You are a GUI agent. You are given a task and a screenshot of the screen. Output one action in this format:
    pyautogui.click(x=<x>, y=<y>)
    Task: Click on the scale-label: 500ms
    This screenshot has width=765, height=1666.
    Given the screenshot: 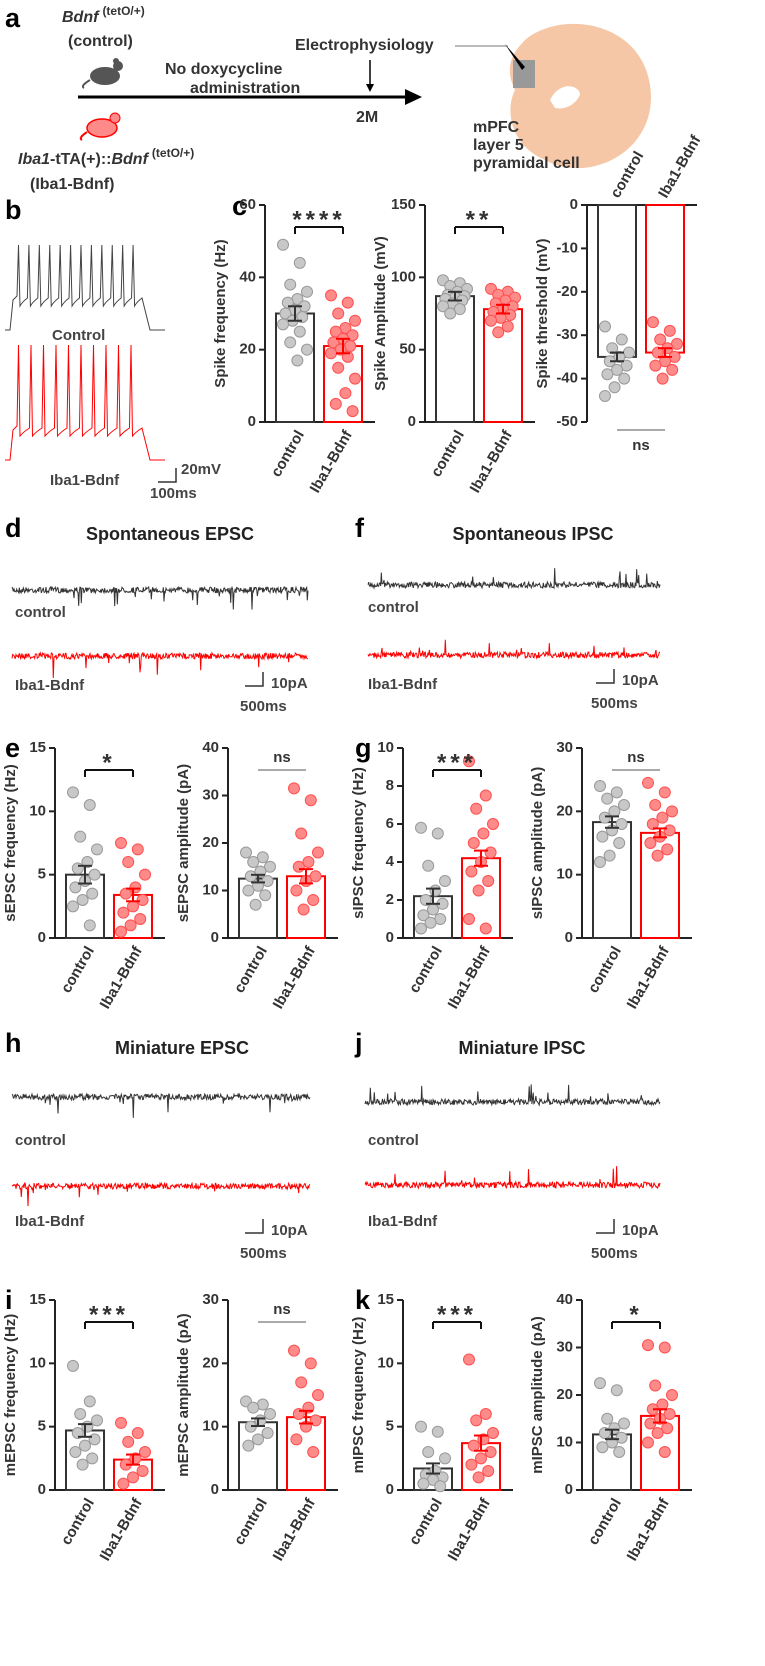 What is the action you would take?
    pyautogui.click(x=263, y=1253)
    